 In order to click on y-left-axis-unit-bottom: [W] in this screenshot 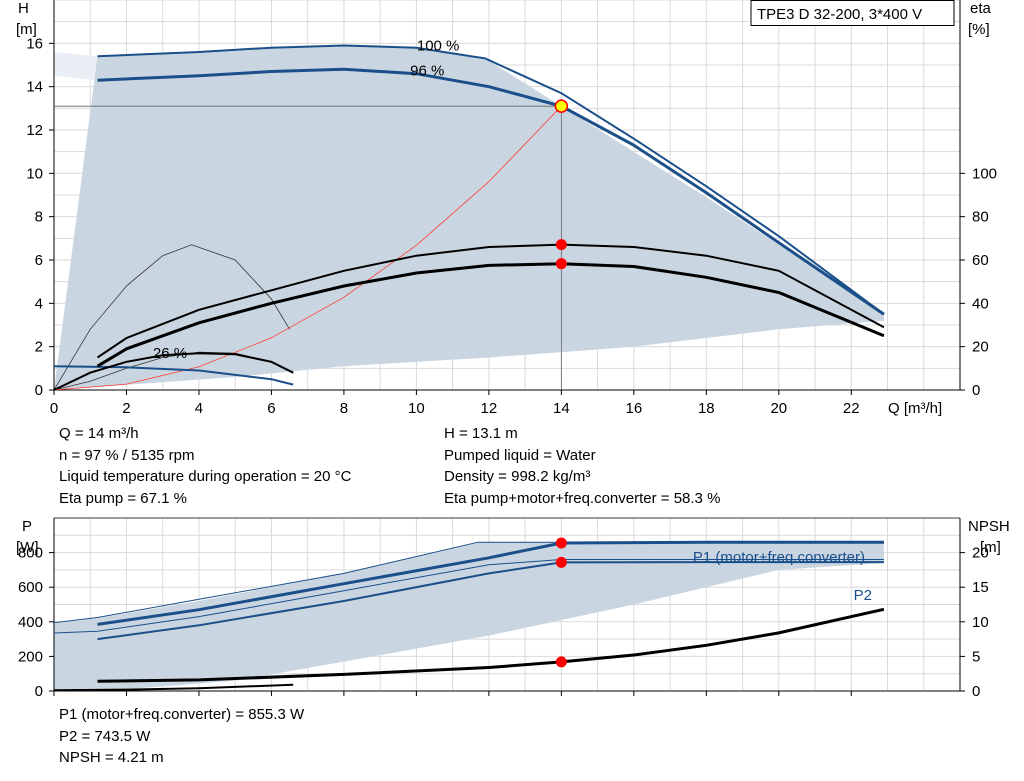, I will do `click(27, 547)`.